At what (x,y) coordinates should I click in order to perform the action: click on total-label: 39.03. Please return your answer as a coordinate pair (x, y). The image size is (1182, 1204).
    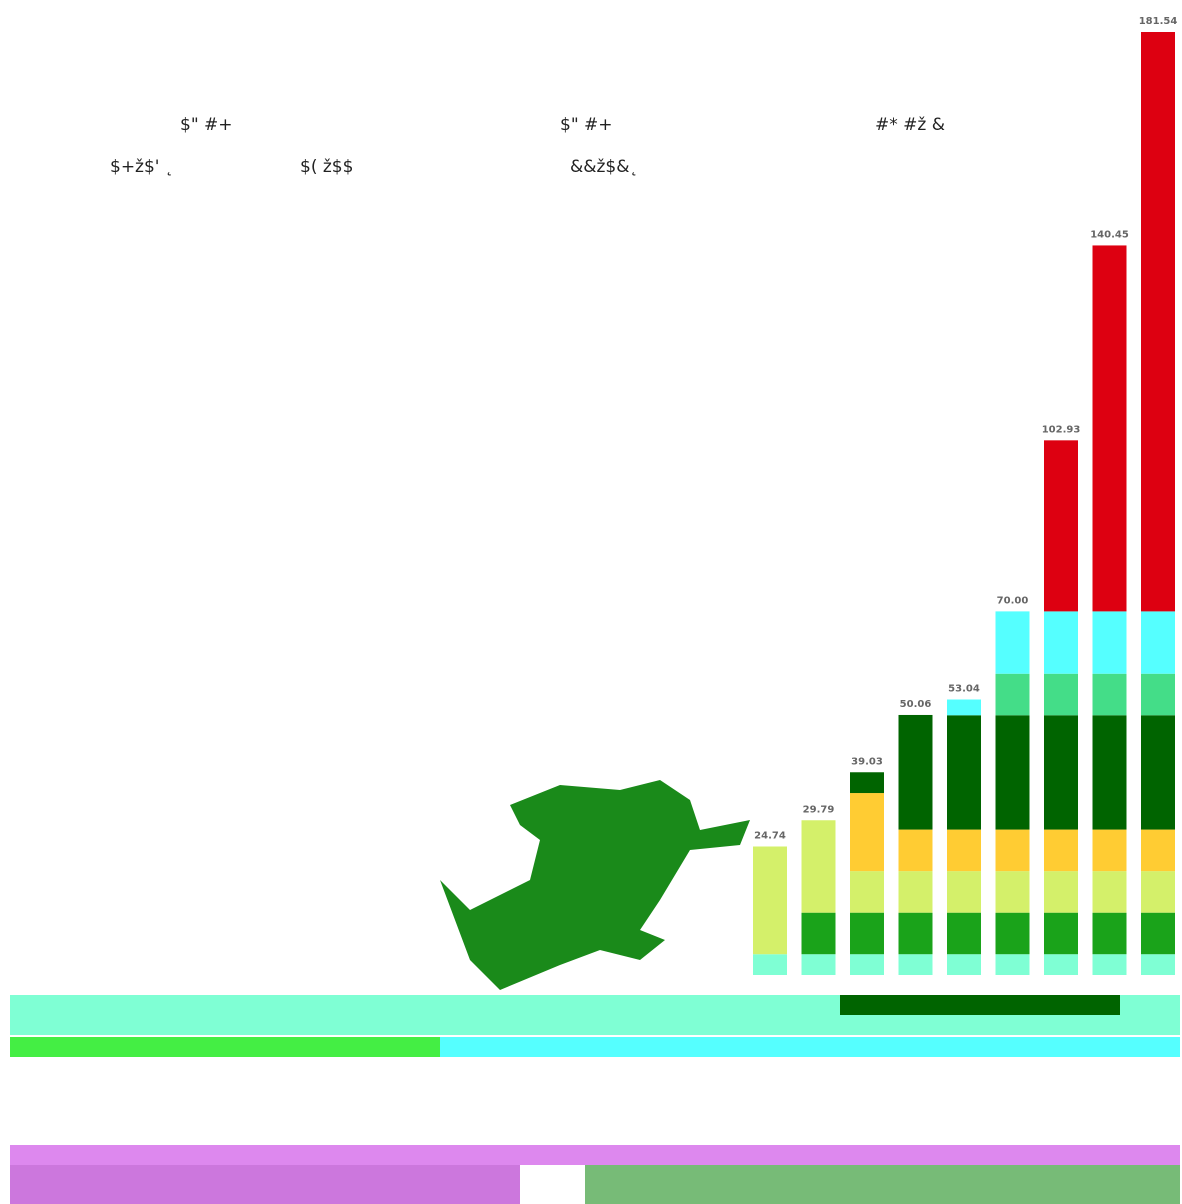
    Looking at the image, I should click on (867, 761).